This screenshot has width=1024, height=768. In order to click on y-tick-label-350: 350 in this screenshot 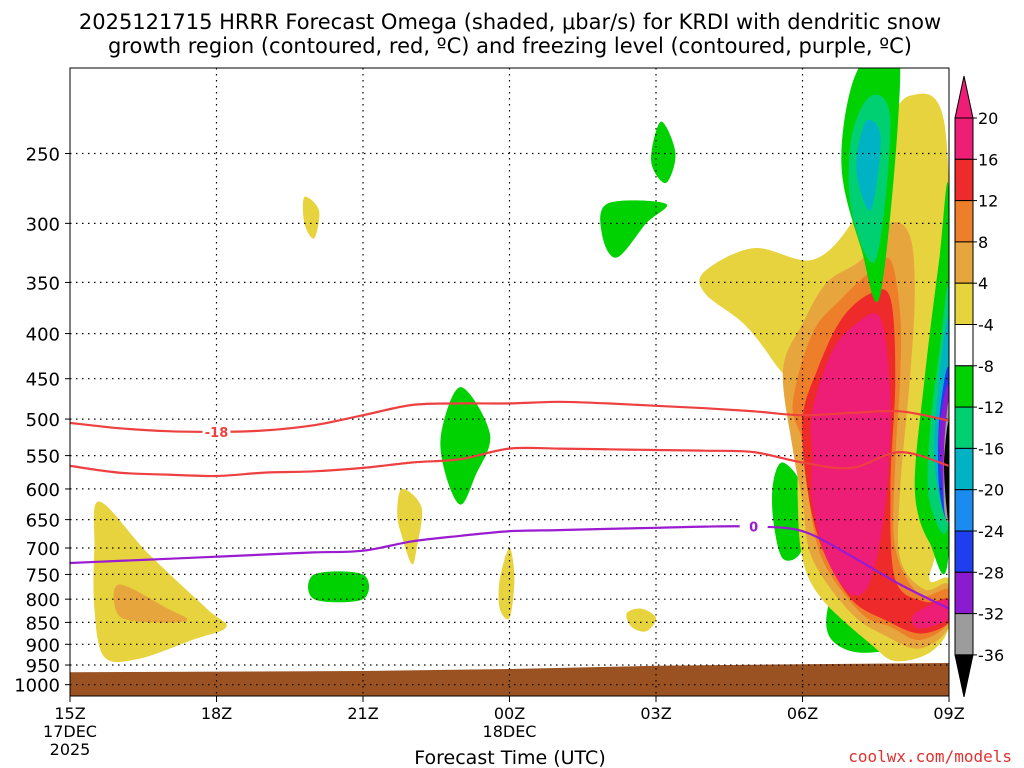, I will do `click(43, 283)`.